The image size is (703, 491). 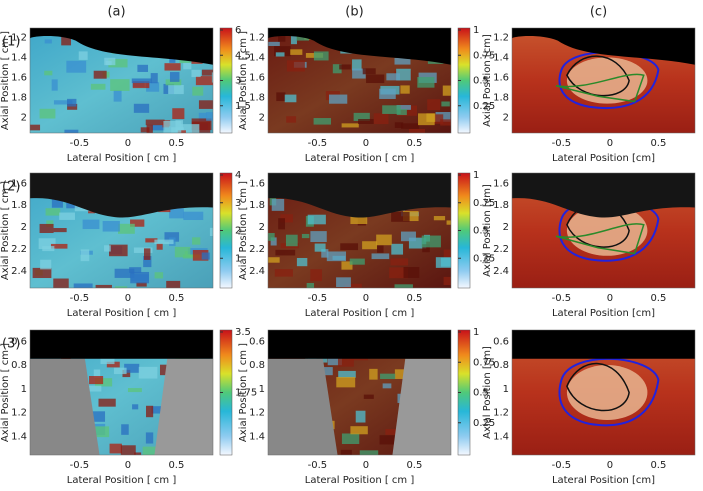 I want to click on column-label: (b), so click(x=354, y=12).